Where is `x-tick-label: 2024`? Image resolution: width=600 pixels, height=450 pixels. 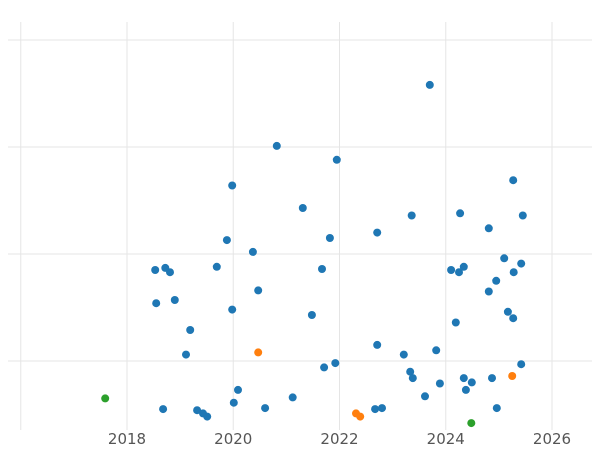 x-tick-label: 2024 is located at coordinates (446, 439).